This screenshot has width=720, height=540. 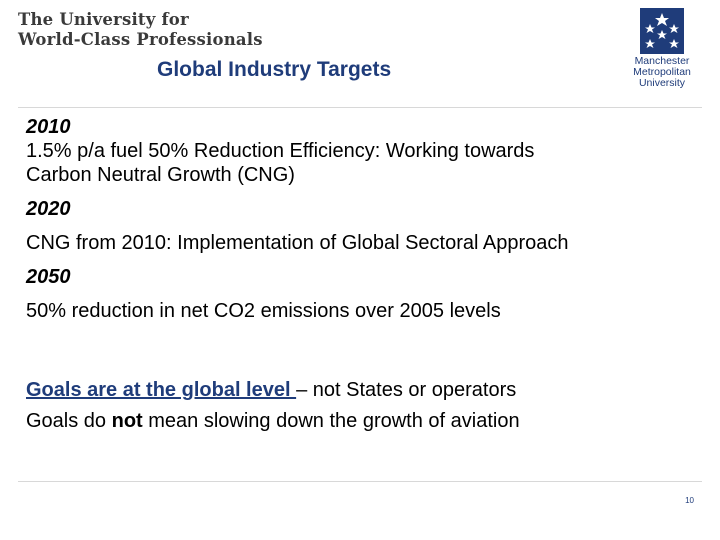 What do you see at coordinates (48, 209) in the screenshot?
I see `target-year: 2020` at bounding box center [48, 209].